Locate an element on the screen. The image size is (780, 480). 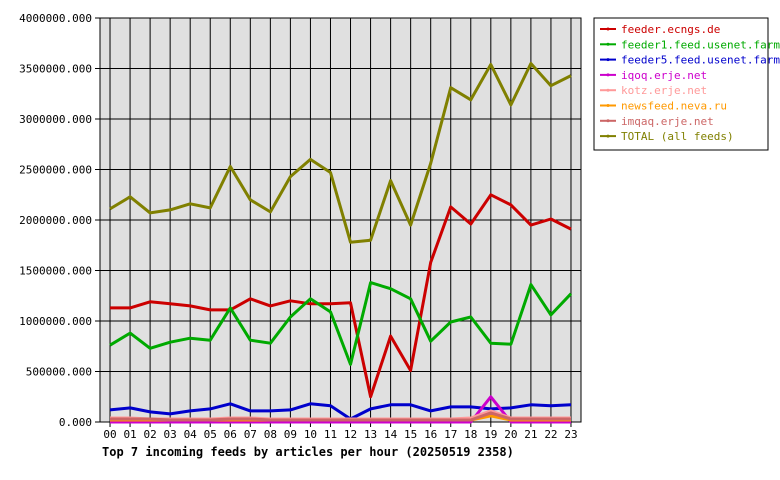
series-line-feeder5-feed-usenet-farm is located at coordinates (340, 411).